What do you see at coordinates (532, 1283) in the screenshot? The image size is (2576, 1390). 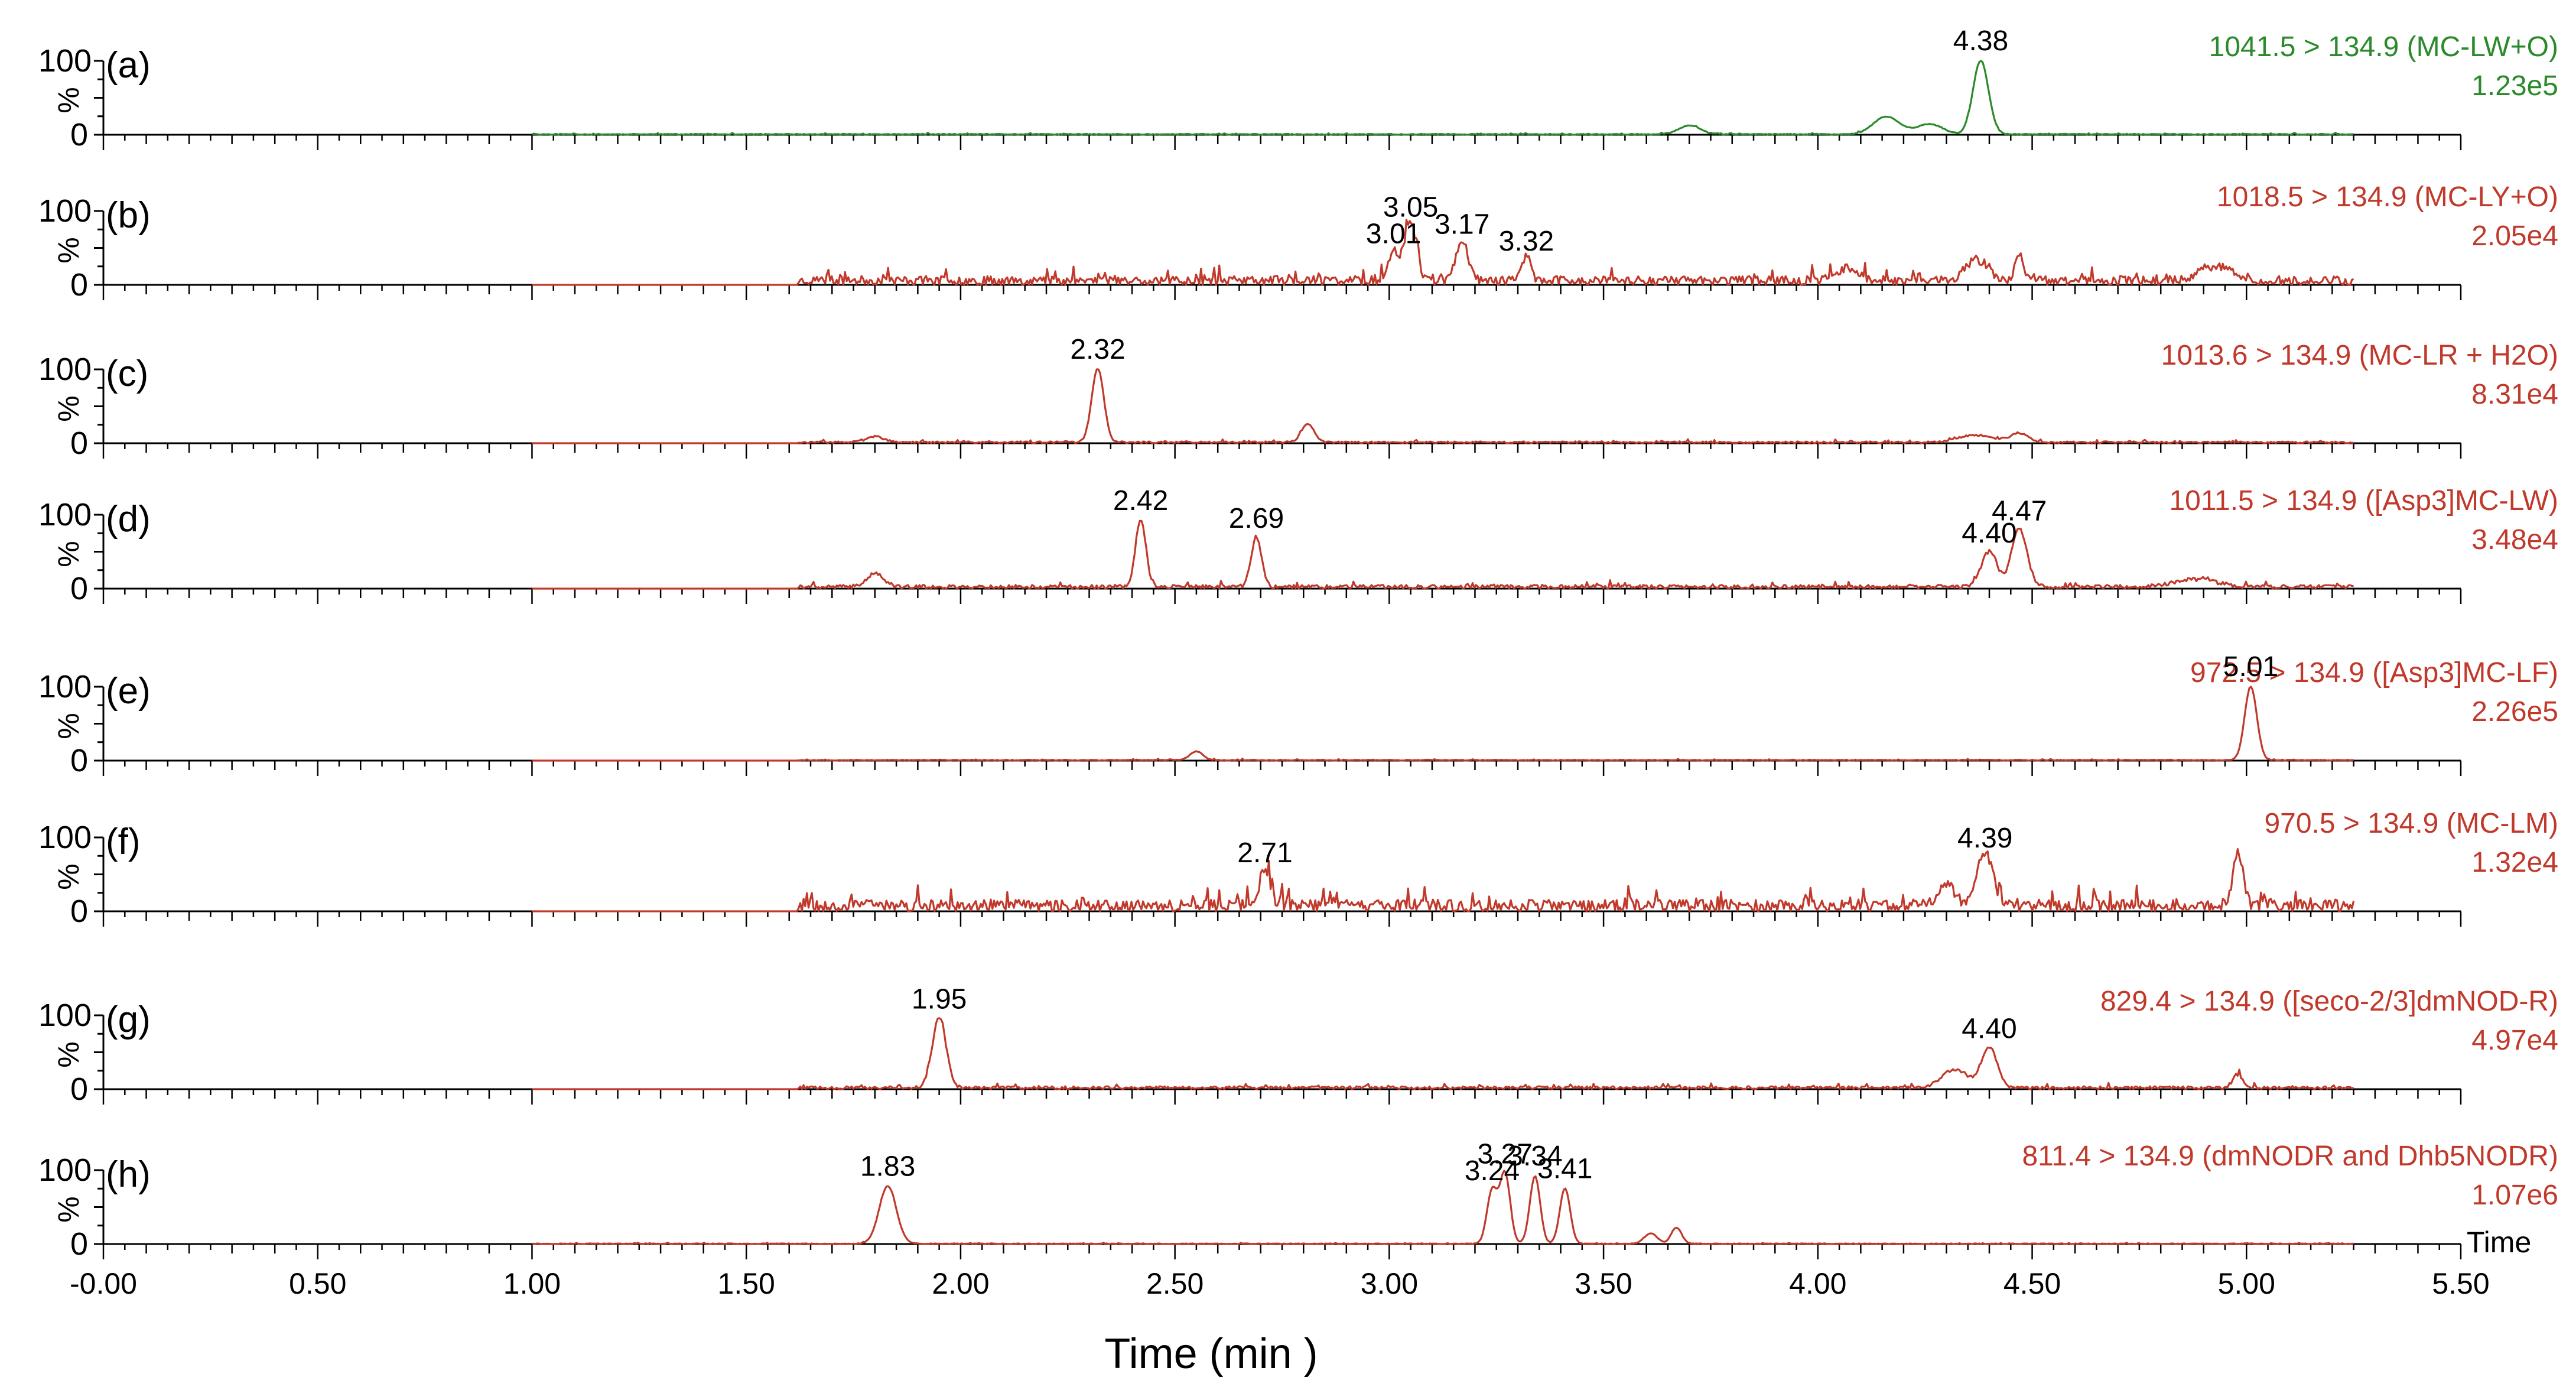 I see `x-tick-label: 1.00` at bounding box center [532, 1283].